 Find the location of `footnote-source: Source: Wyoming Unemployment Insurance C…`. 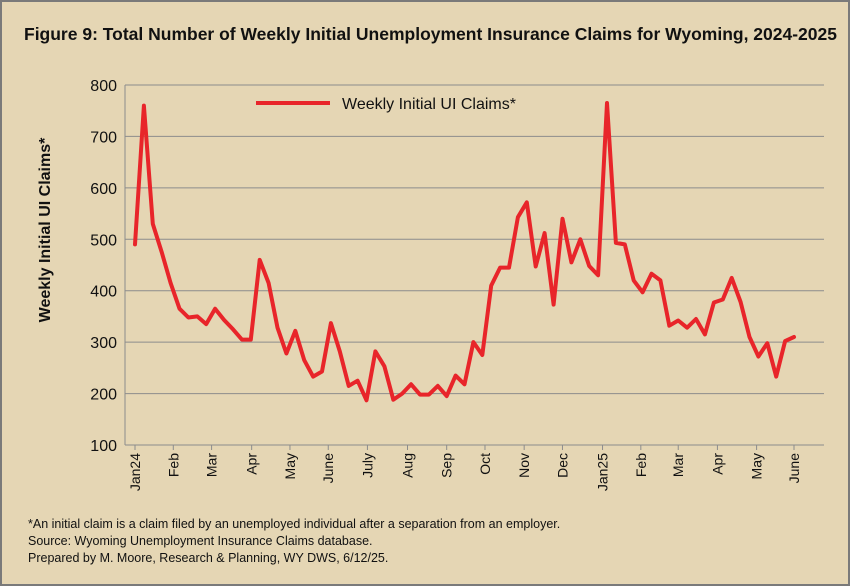

footnote-source: Source: Wyoming Unemployment Insurance C… is located at coordinates (200, 541).